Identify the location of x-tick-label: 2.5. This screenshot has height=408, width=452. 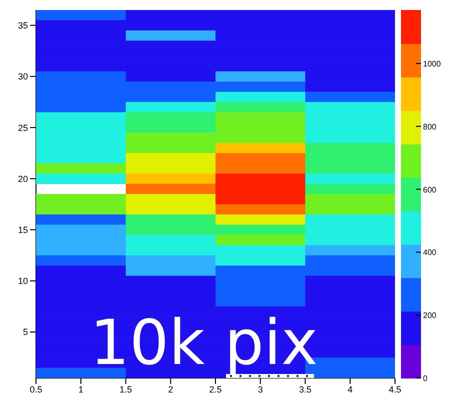
(215, 389).